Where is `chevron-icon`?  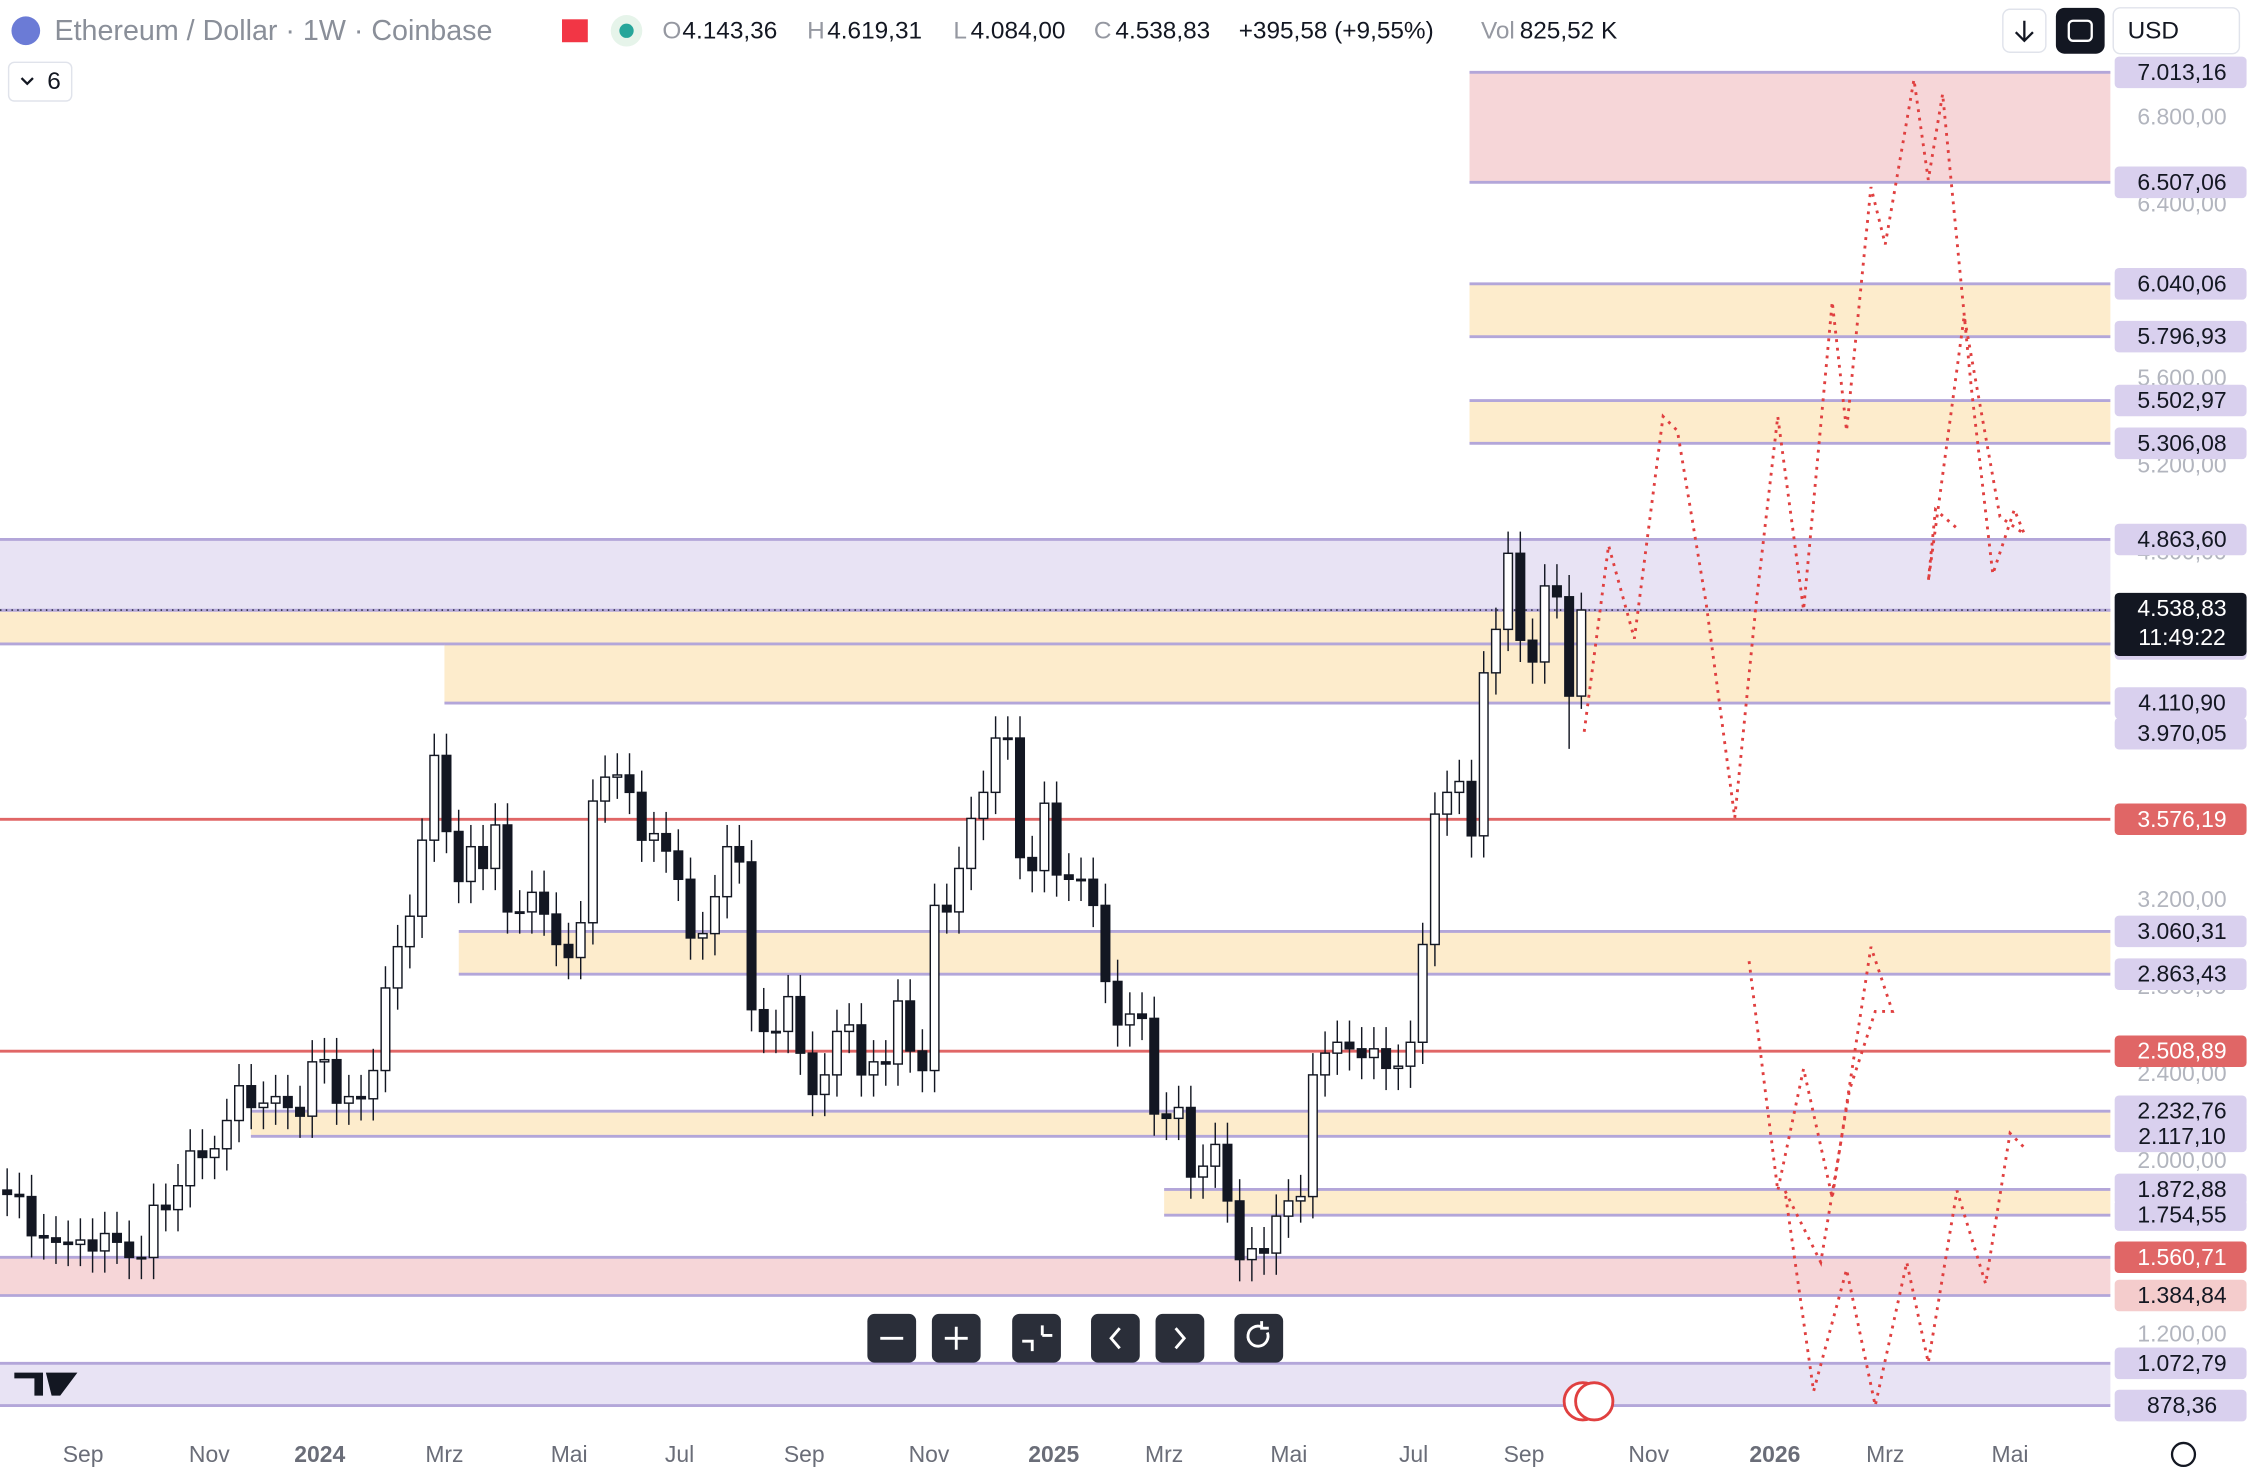
chevron-icon is located at coordinates (27, 81).